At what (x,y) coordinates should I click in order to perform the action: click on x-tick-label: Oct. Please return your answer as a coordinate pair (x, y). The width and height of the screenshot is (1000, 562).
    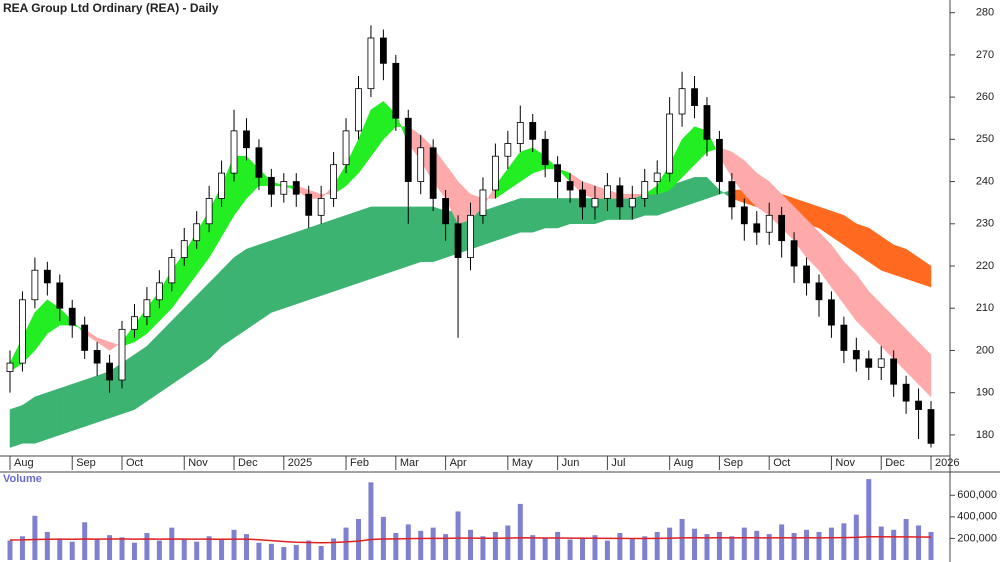
    Looking at the image, I should click on (781, 463).